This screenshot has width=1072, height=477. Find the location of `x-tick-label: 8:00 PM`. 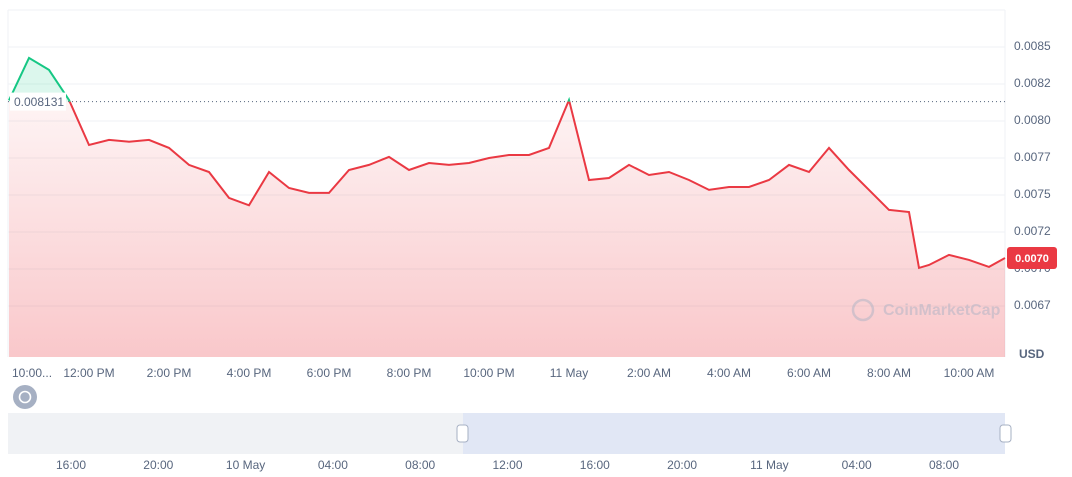

x-tick-label: 8:00 PM is located at coordinates (409, 373).